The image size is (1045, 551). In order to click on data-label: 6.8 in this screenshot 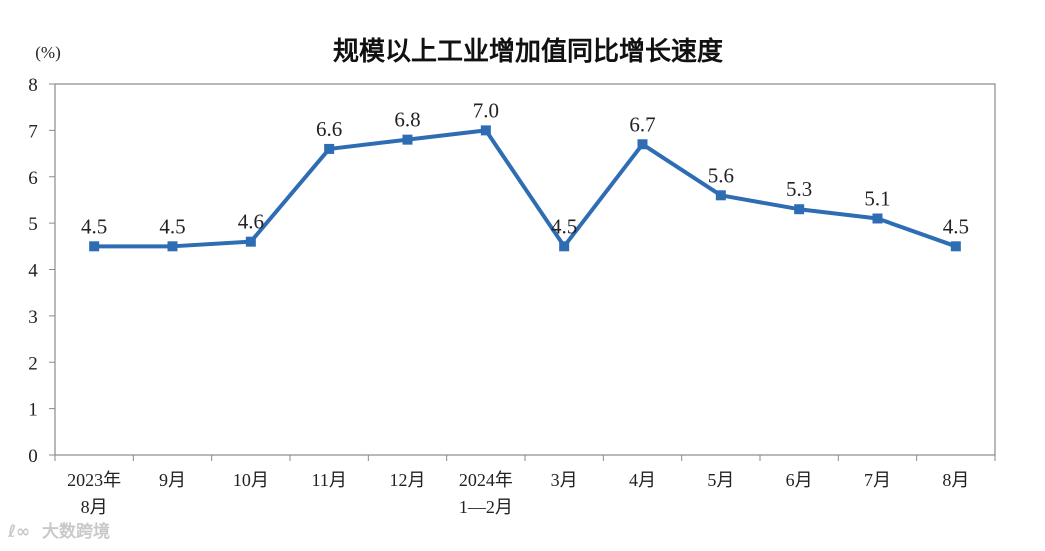, I will do `click(407, 120)`.